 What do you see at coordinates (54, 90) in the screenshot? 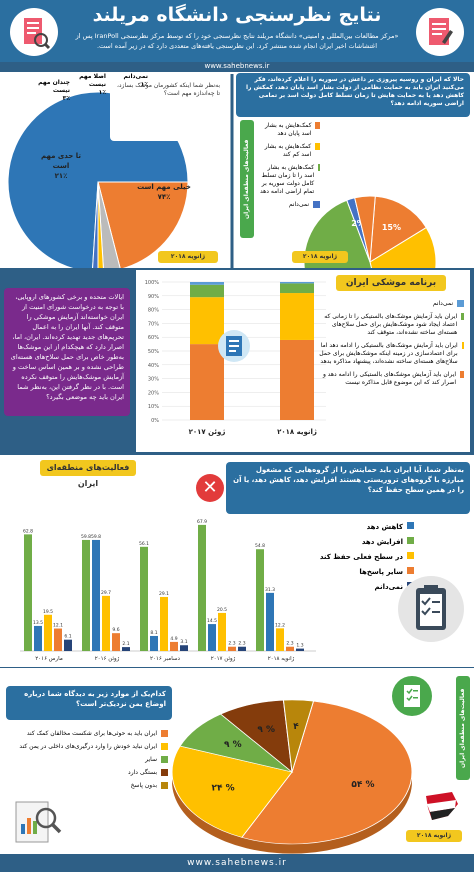
I see `pie1-label-3: چندان مهم نیست ۳٪` at bounding box center [54, 90].